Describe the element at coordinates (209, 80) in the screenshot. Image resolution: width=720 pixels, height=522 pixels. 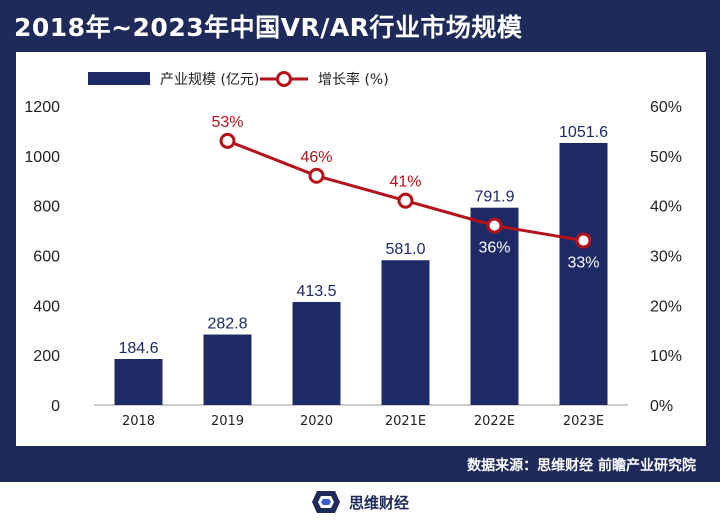
I see `legend-label-bar: 产业规模 (亿元)` at that location.